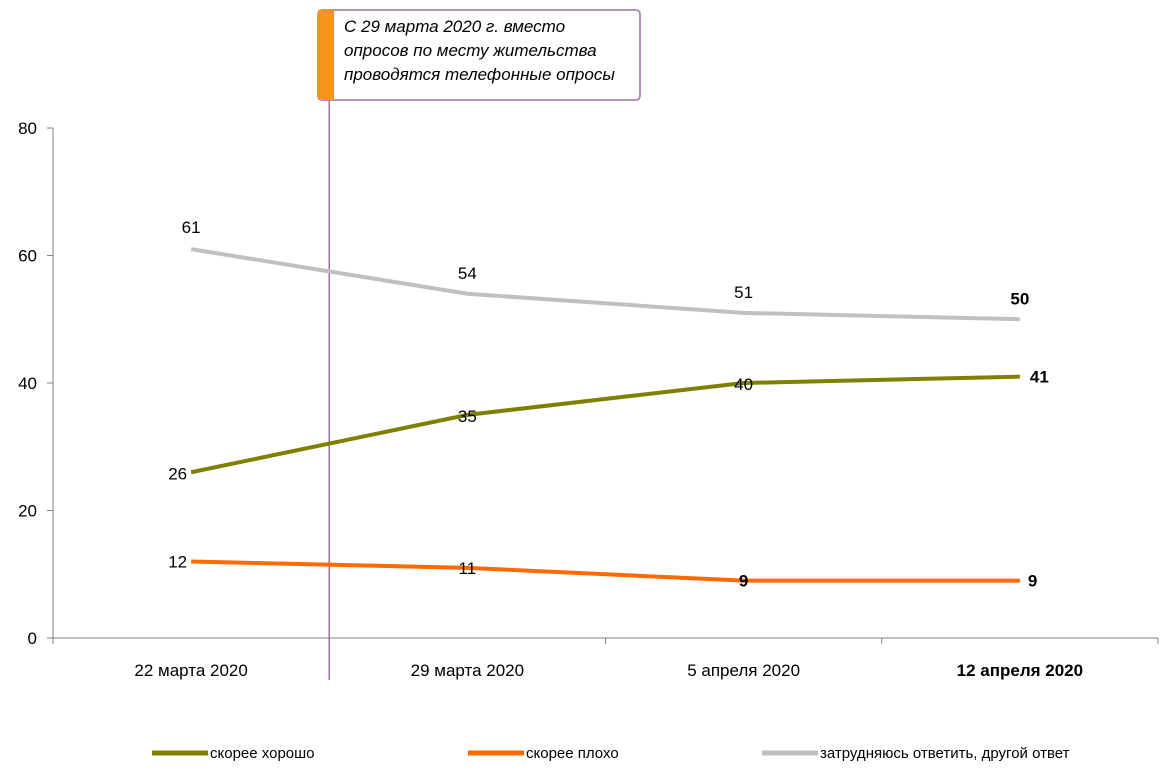  What do you see at coordinates (326, 55) in the screenshot?
I see `annotation-marker` at bounding box center [326, 55].